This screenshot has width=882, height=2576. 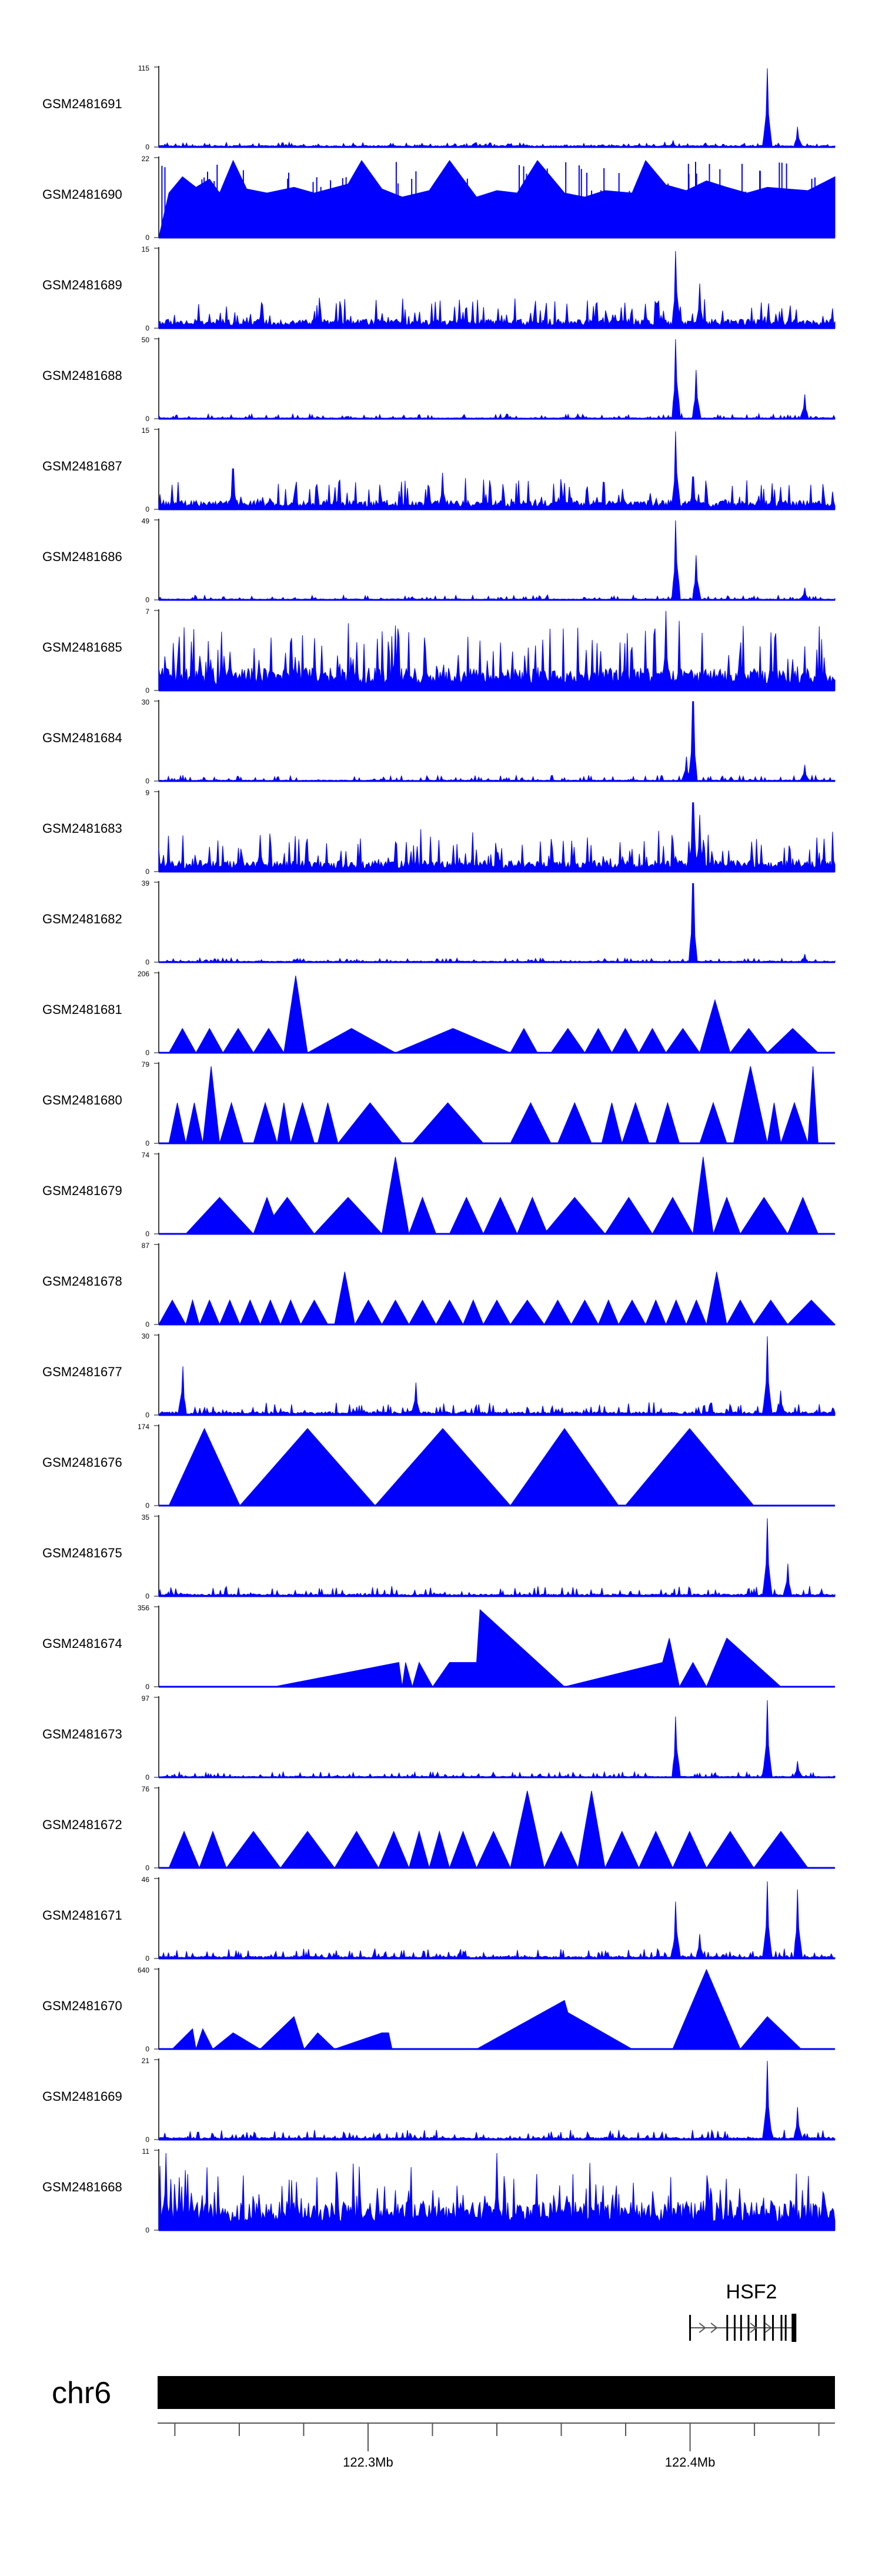 What do you see at coordinates (82, 828) in the screenshot?
I see `track-label: GSM2481683` at bounding box center [82, 828].